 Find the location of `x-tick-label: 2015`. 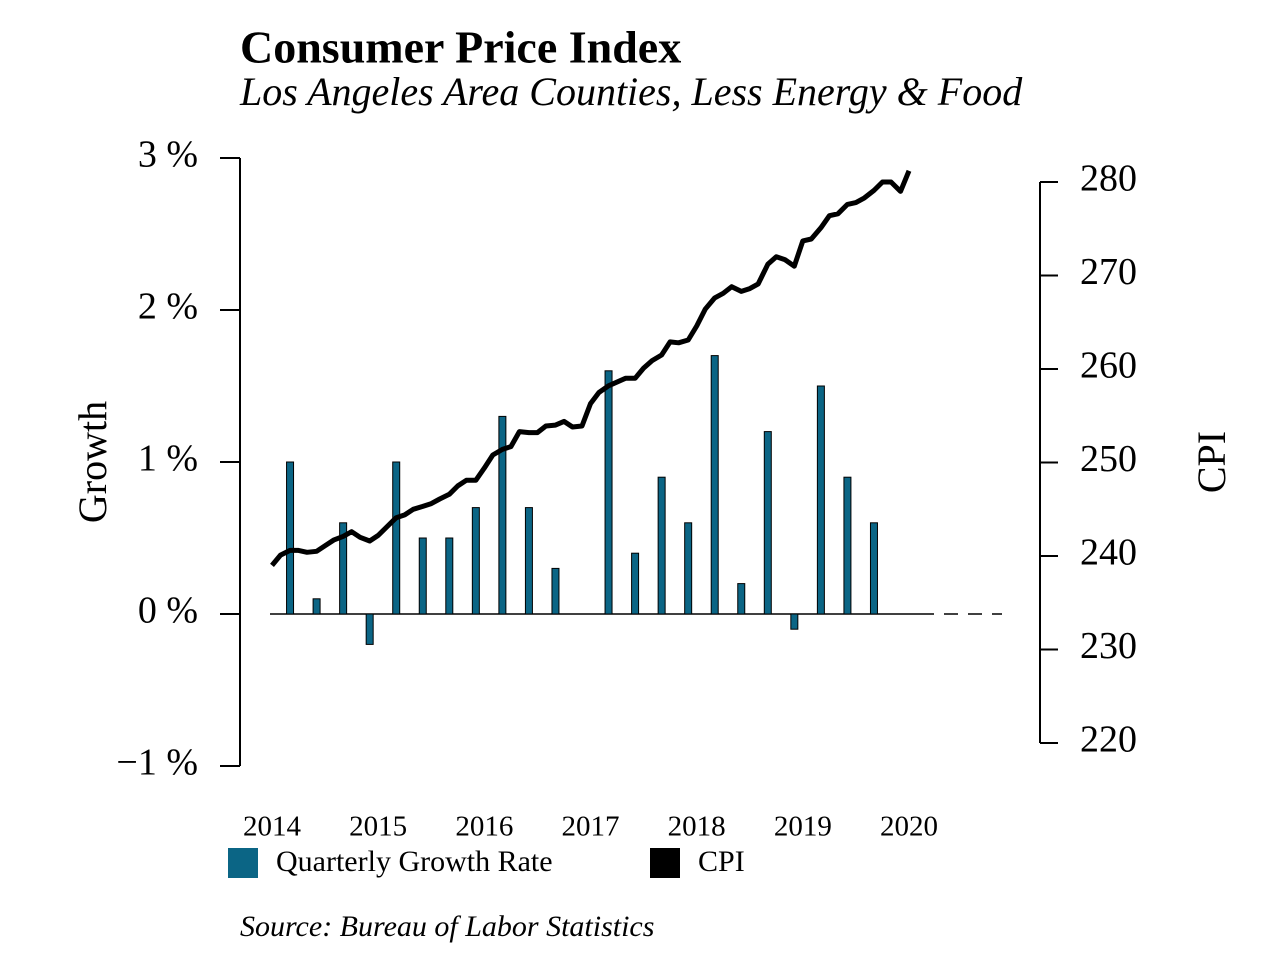

x-tick-label: 2015 is located at coordinates (378, 827).